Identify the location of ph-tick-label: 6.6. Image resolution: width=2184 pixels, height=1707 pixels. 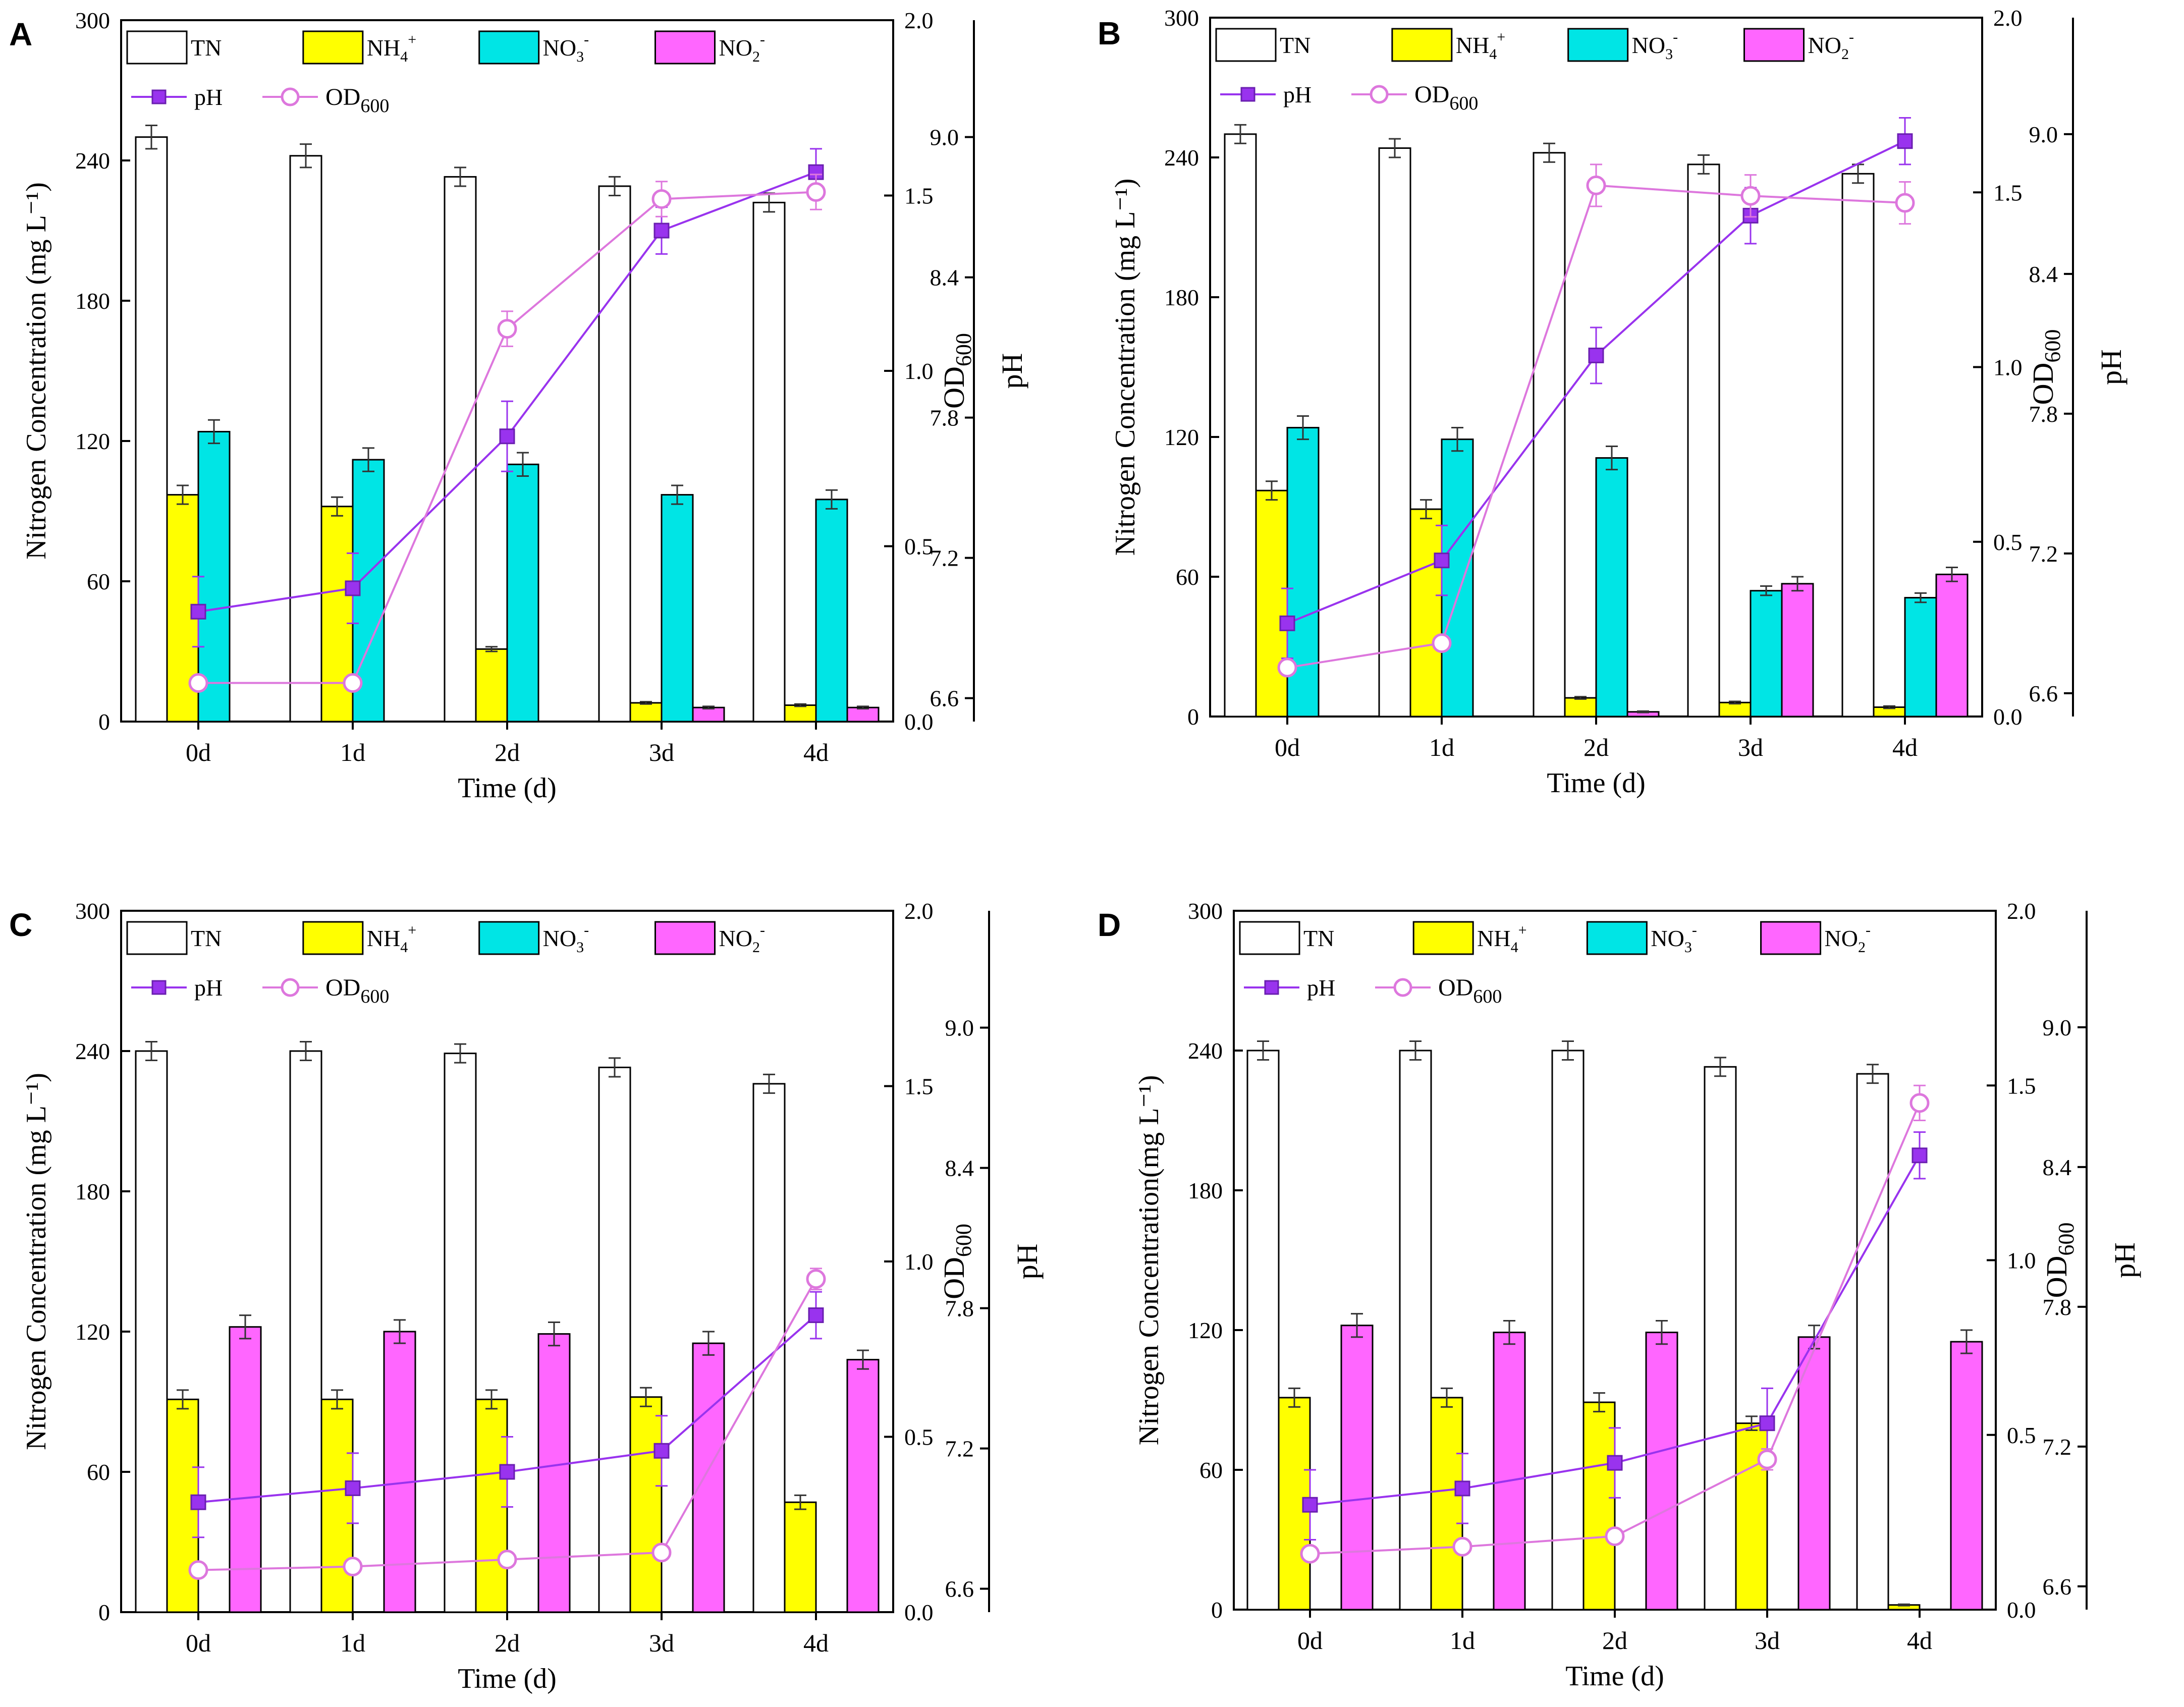
(944, 698).